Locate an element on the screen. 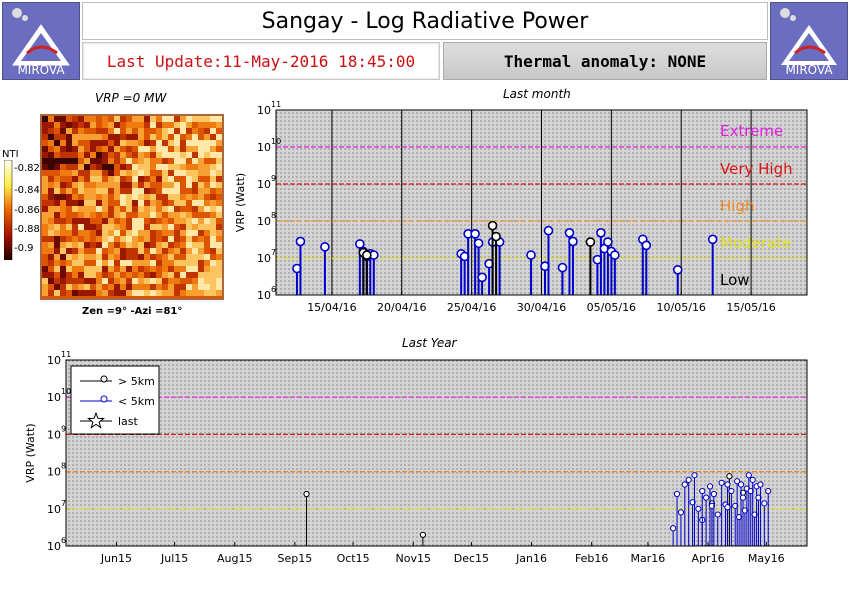 The image size is (850, 600). x-tick-label: Jun15 is located at coordinates (116, 558).